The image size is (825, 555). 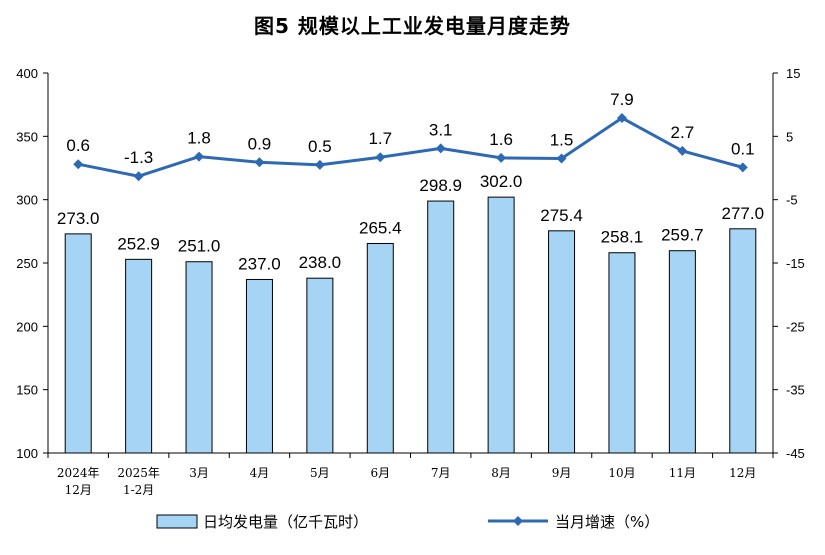 I want to click on line-value-label: 0.5, so click(x=320, y=146).